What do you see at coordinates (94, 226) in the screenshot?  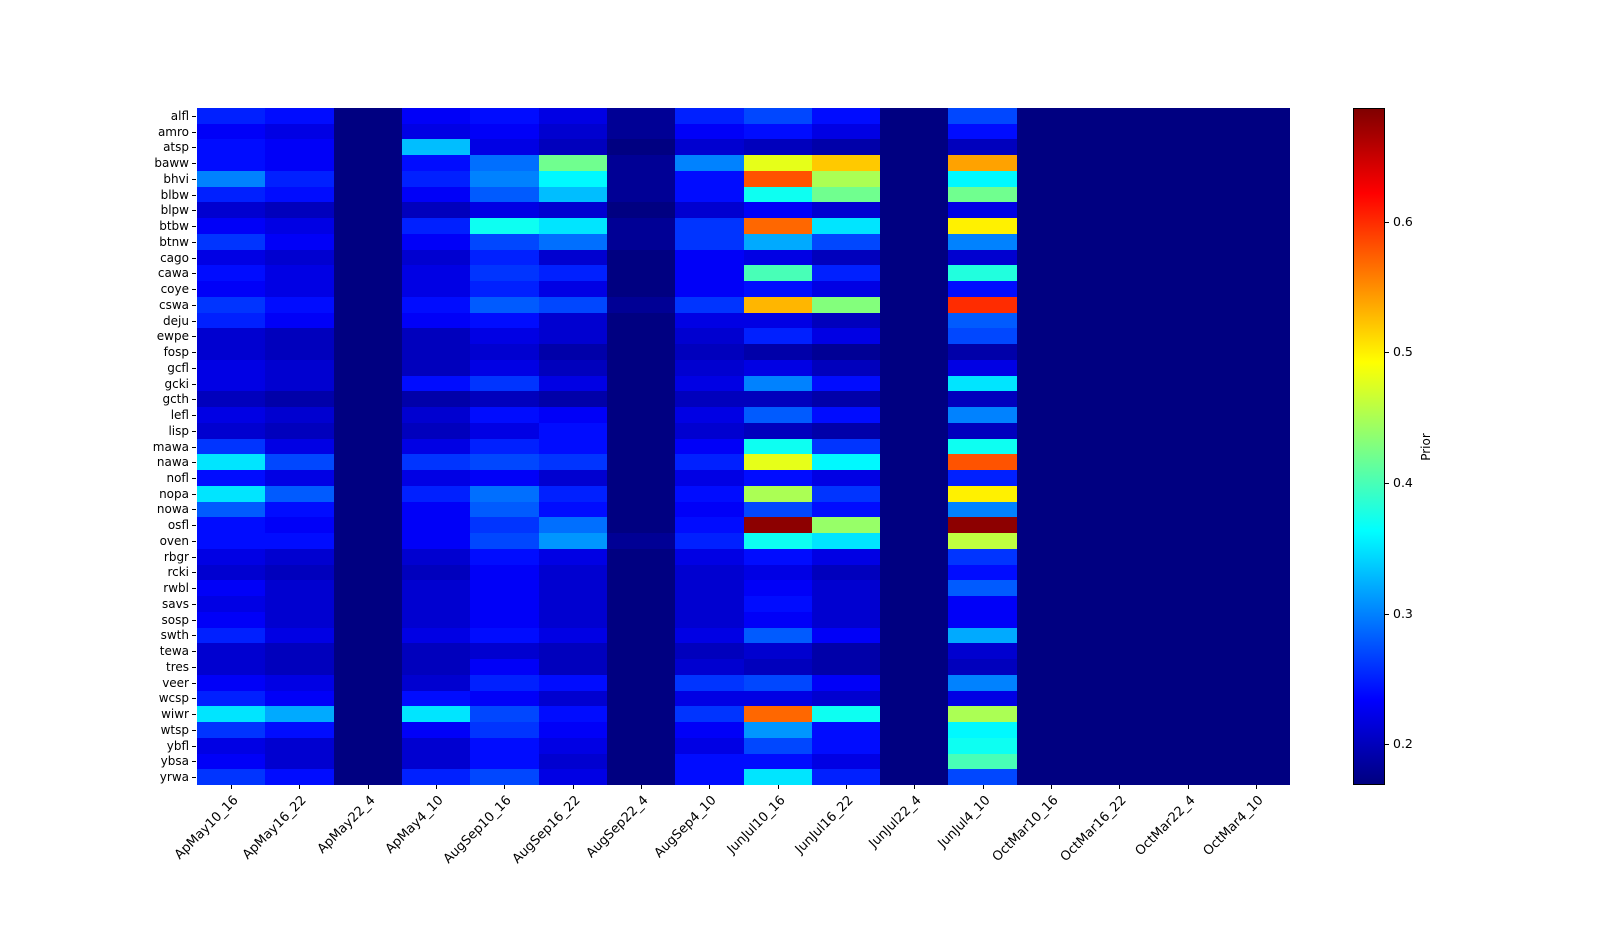 I see `y-tick-label-btbw: btbw` at bounding box center [94, 226].